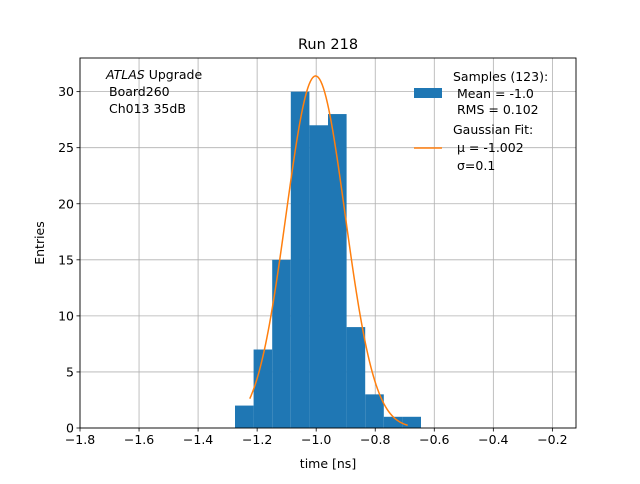 The height and width of the screenshot is (484, 640). Describe the element at coordinates (70, 371) in the screenshot. I see `y-tick-label-1: 5` at that location.